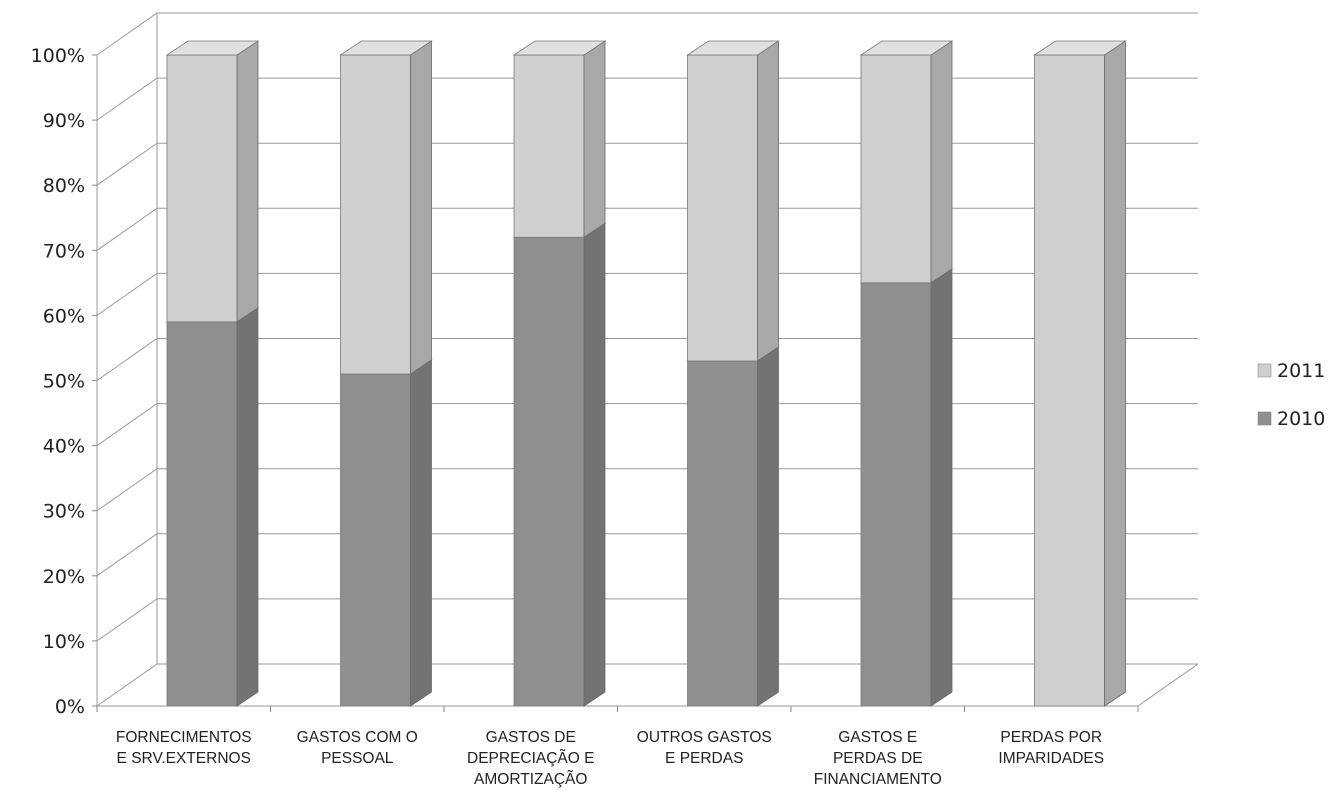 The height and width of the screenshot is (797, 1336). What do you see at coordinates (722, 208) in the screenshot?
I see `bar-2011-3-front` at bounding box center [722, 208].